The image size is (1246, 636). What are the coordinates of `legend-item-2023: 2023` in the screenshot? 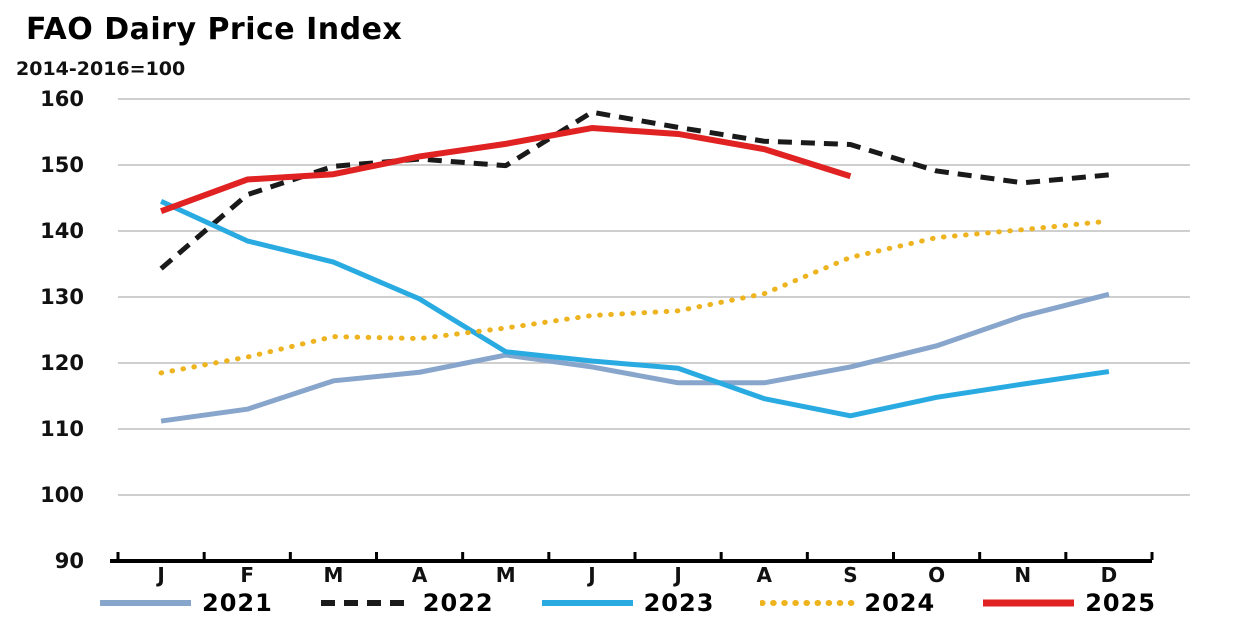 It's located at (627, 603).